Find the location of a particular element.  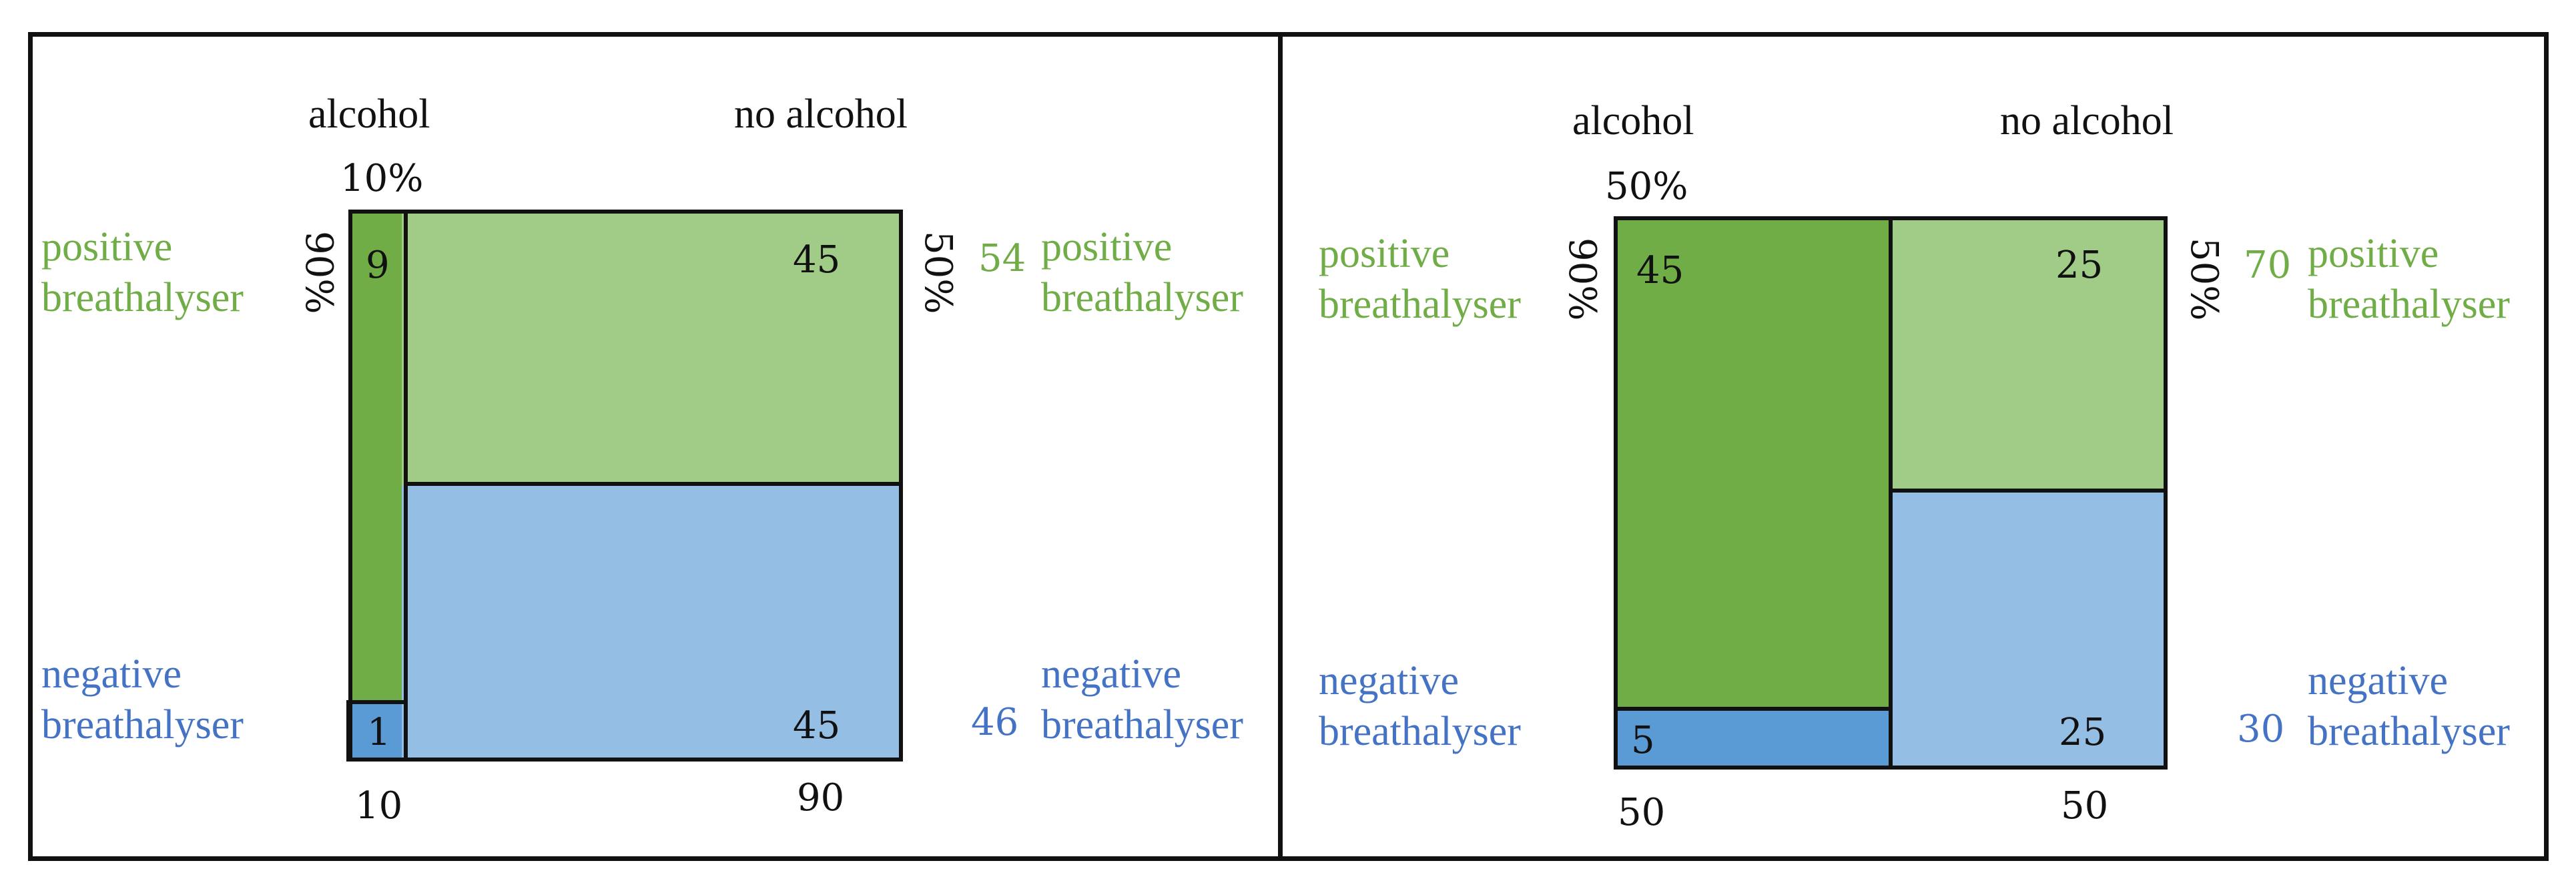

right-col-header-alcohol: alcohol is located at coordinates (1633, 120).